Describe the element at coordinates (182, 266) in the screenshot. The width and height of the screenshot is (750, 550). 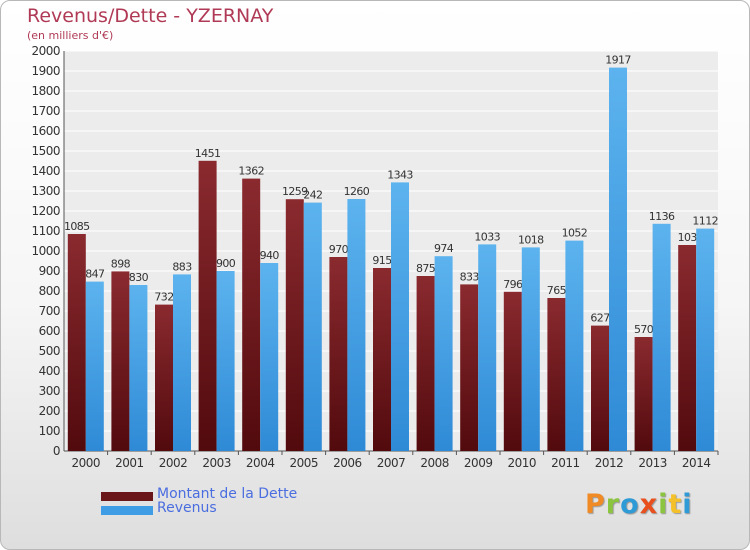
I see `data-label-revenus: 883` at that location.